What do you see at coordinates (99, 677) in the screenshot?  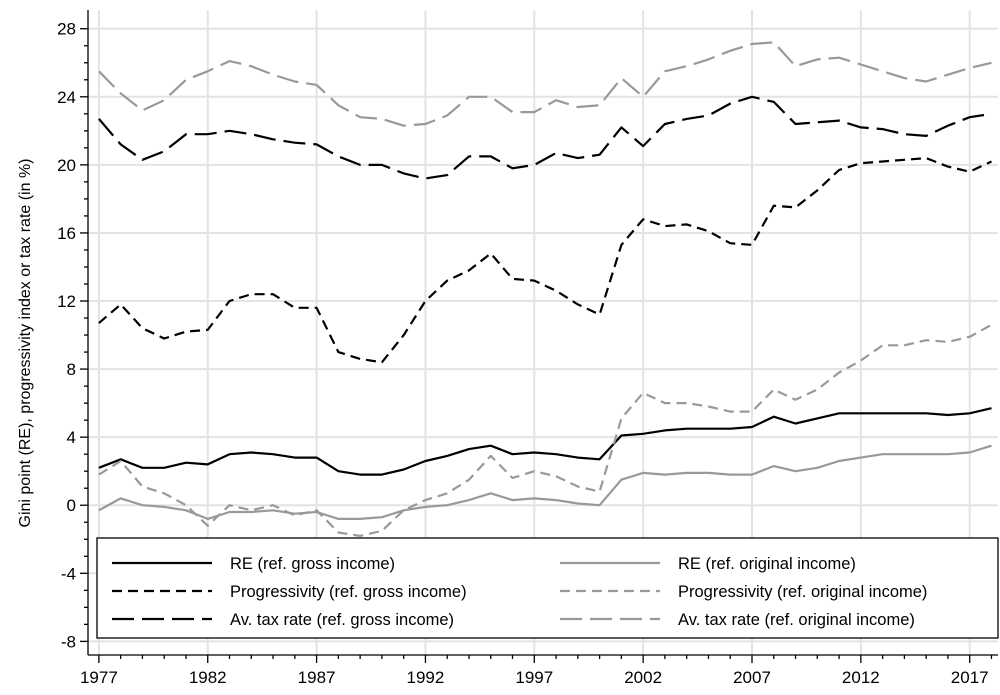 I see `x-tick-label: 1977` at bounding box center [99, 677].